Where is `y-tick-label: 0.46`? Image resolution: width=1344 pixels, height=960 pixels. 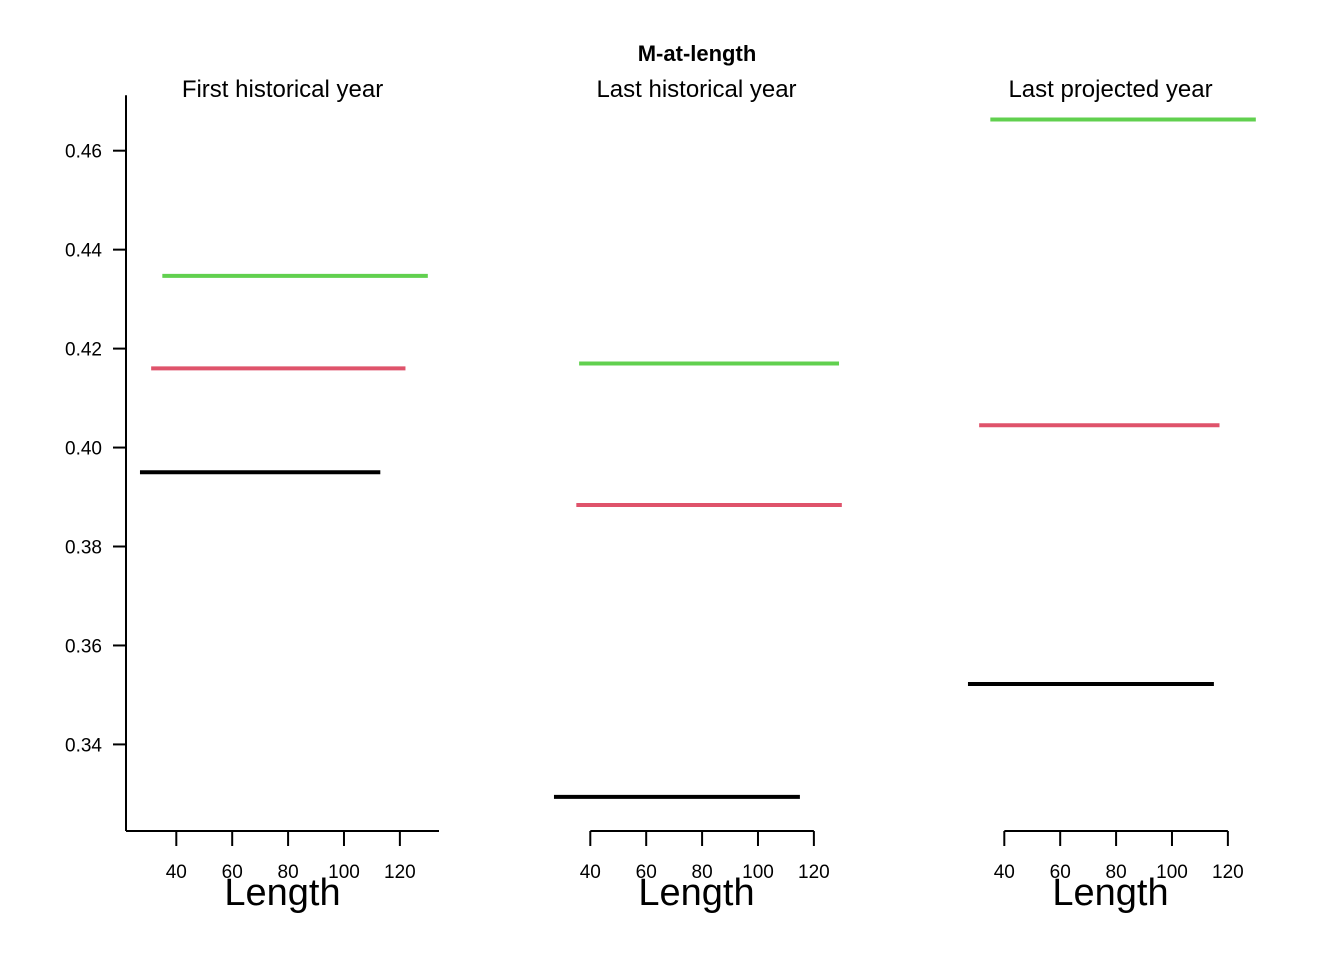
y-tick-label: 0.46 is located at coordinates (83, 152).